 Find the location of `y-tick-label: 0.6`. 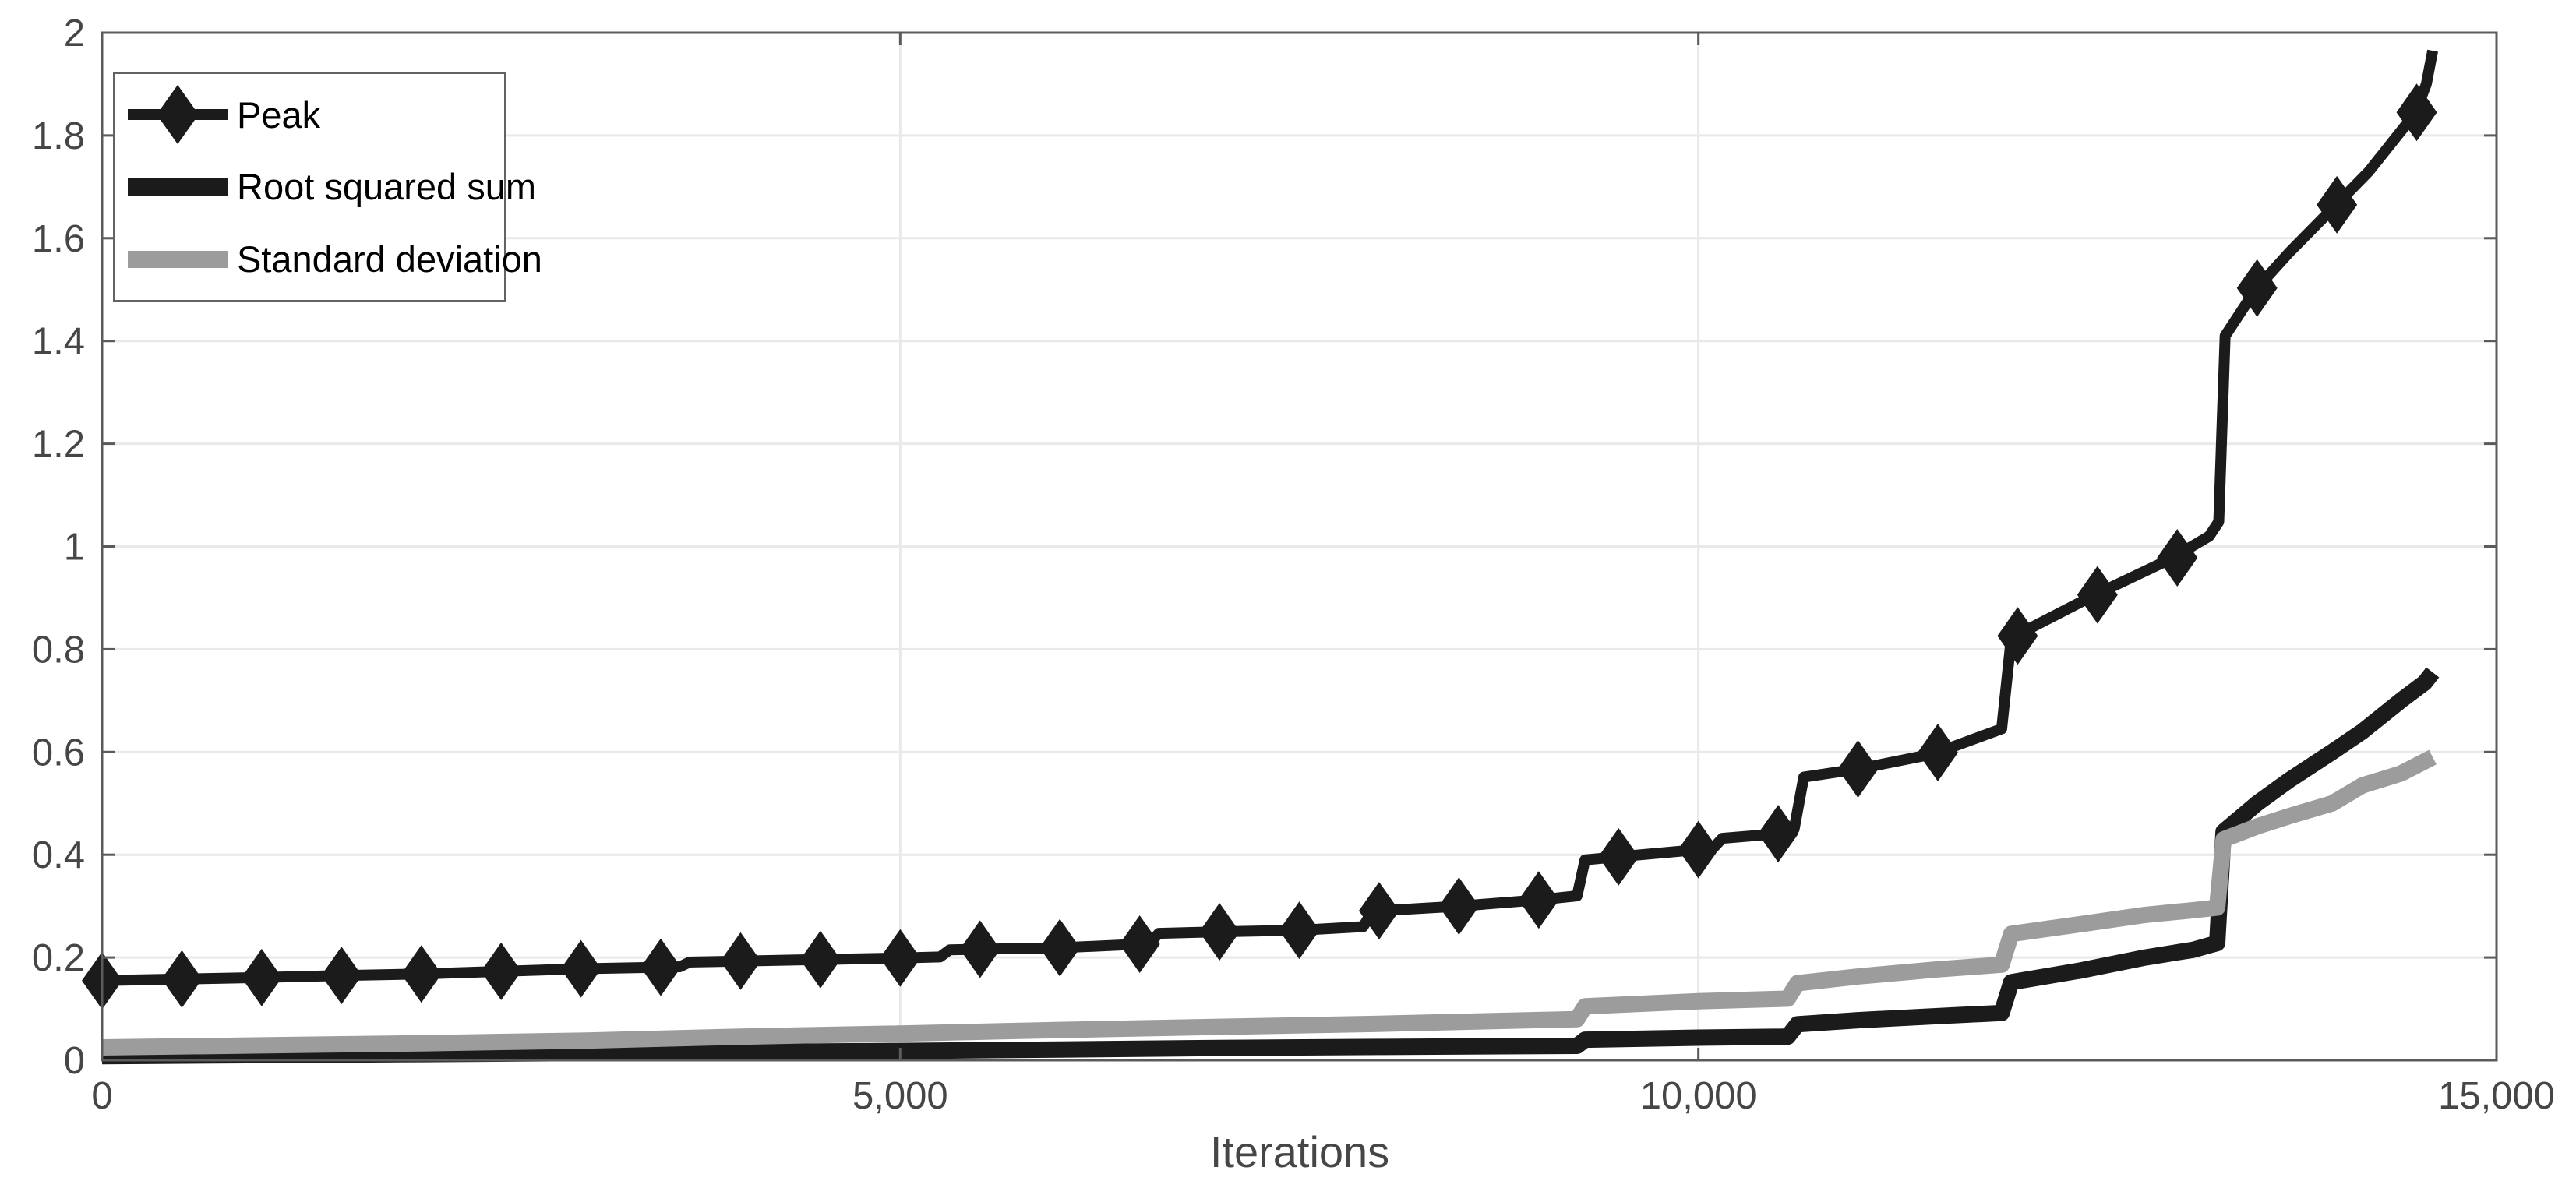

y-tick-label: 0.6 is located at coordinates (58, 752).